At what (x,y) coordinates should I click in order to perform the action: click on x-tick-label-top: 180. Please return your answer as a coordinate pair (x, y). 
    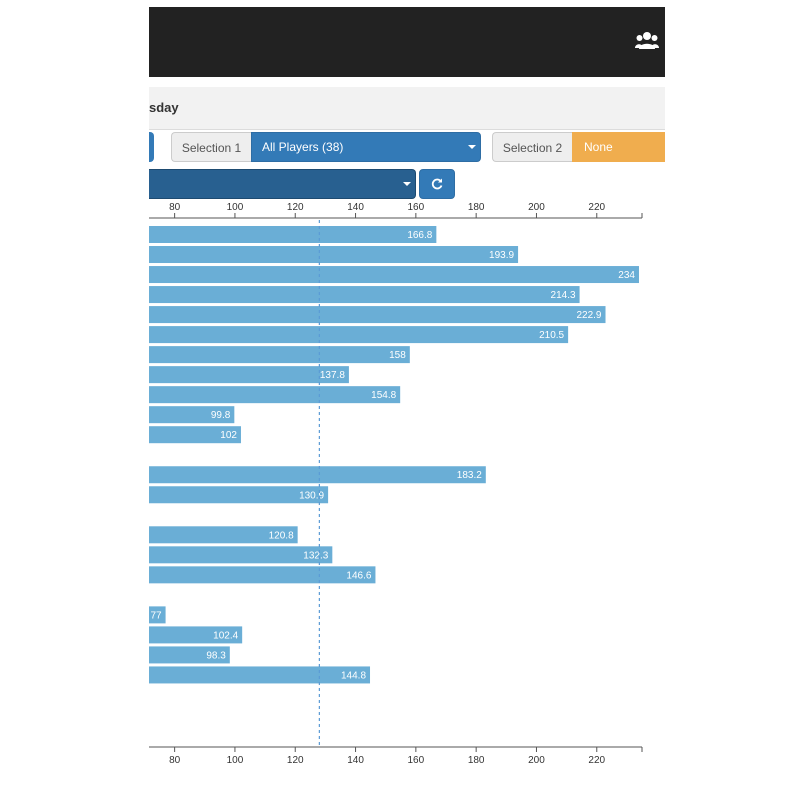
    Looking at the image, I should click on (476, 207).